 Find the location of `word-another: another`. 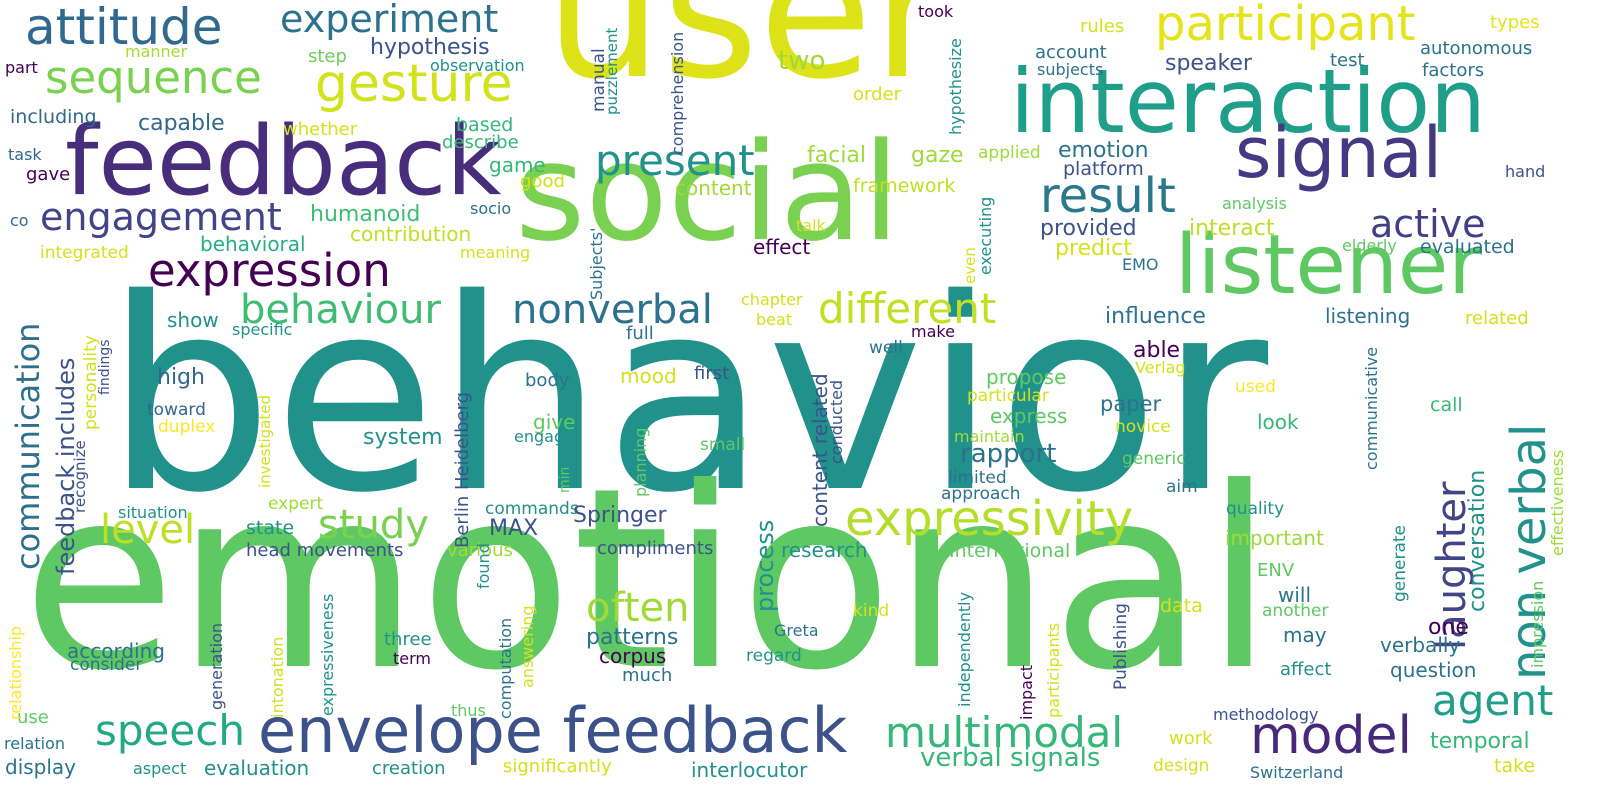

word-another: another is located at coordinates (1295, 611).